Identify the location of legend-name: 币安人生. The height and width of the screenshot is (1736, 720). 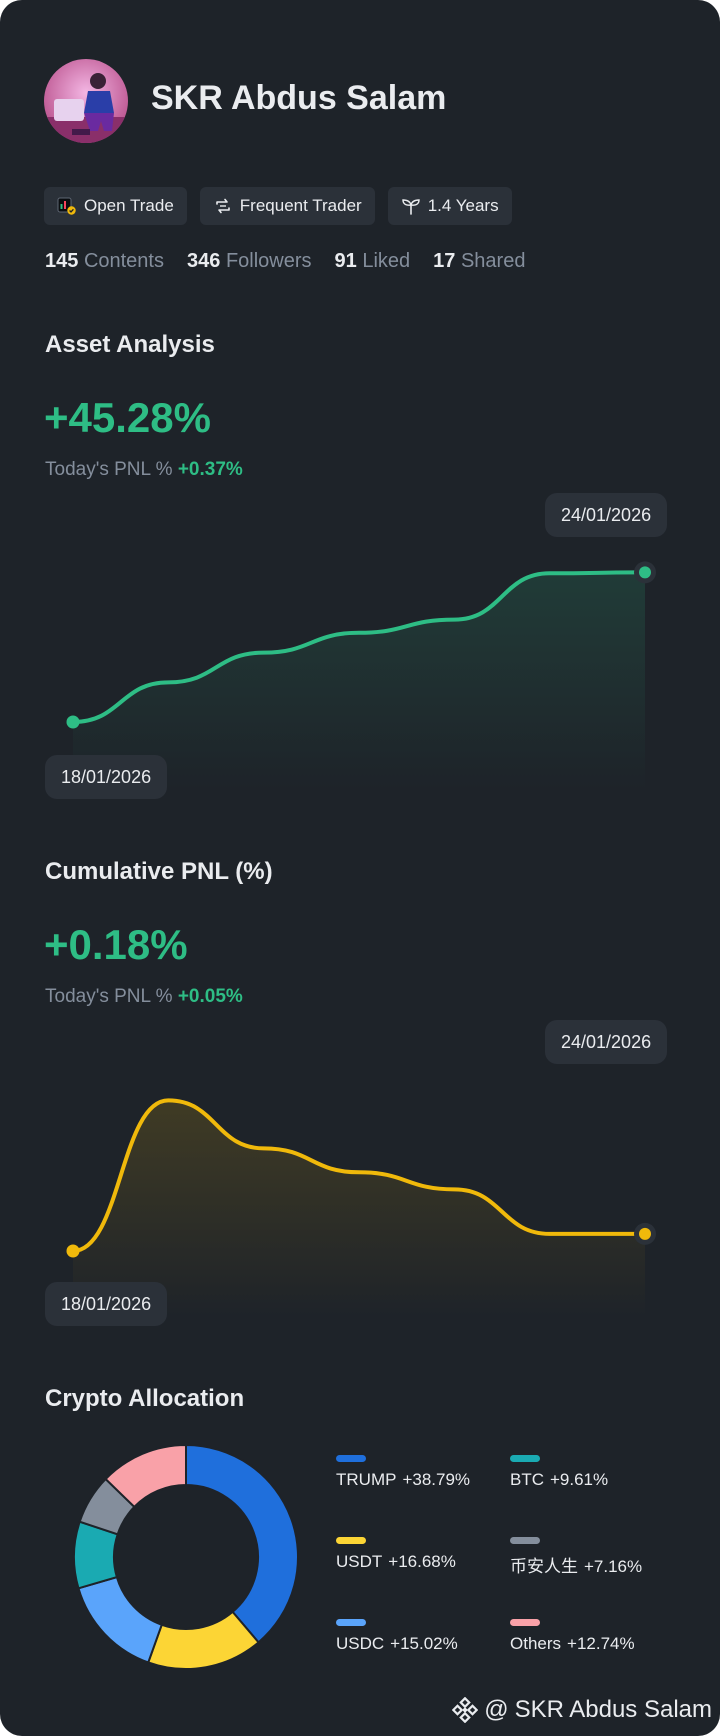
(544, 1566).